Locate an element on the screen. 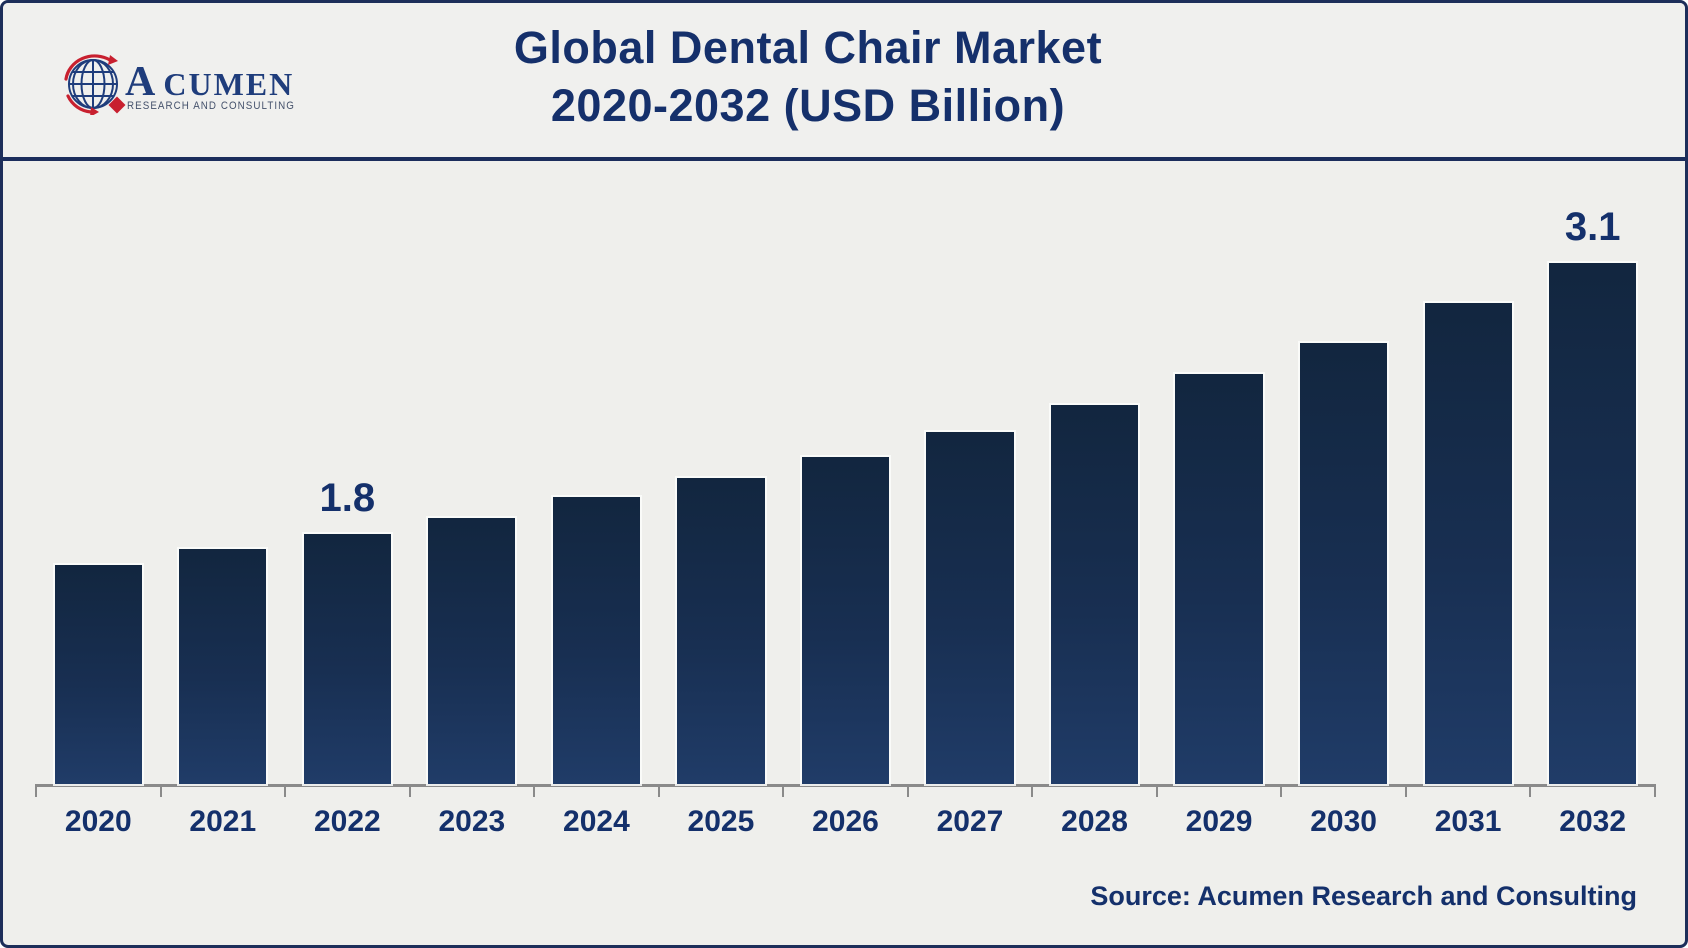 The height and width of the screenshot is (948, 1688). bar-value-label-2022: 1.8 is located at coordinates (347, 498).